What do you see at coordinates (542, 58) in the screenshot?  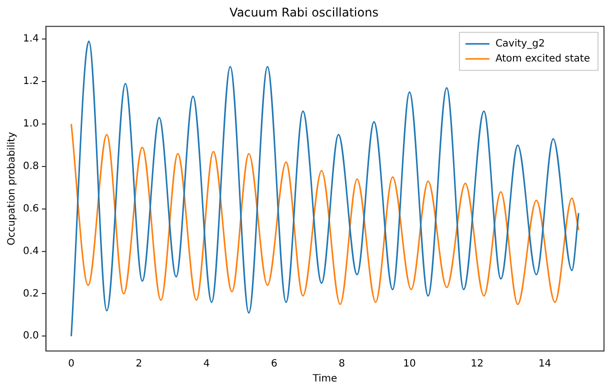 I see `legend-label: Atom excited state` at bounding box center [542, 58].